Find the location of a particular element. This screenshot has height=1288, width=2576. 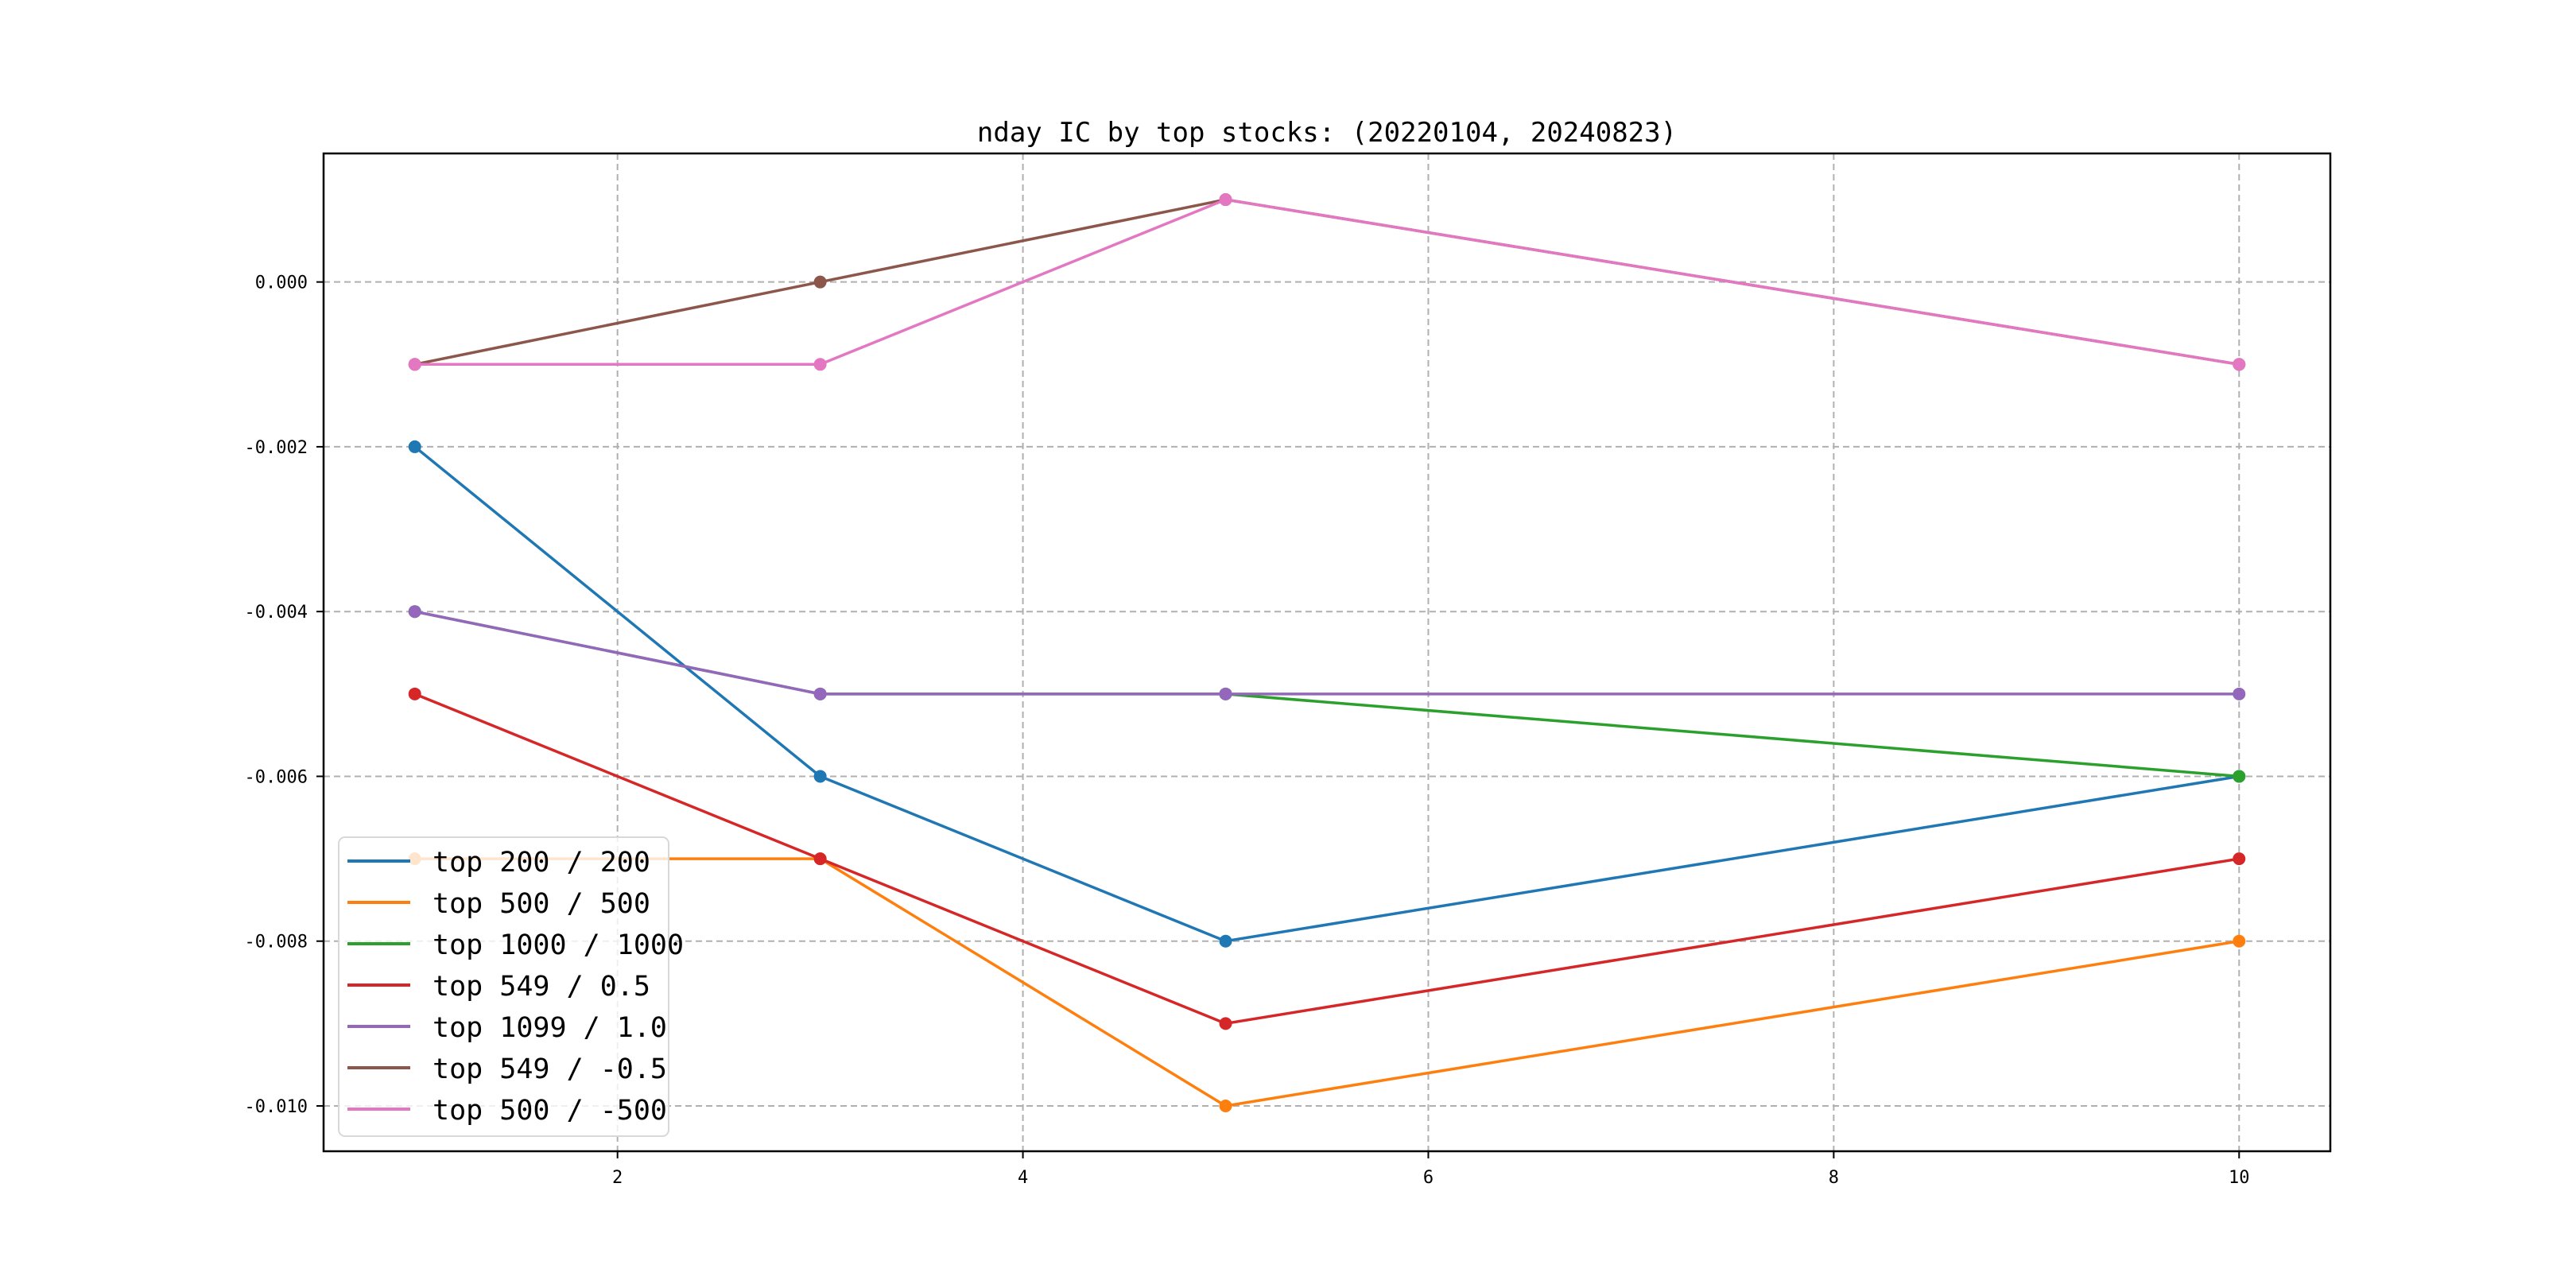

y-tick-label: -0.004 is located at coordinates (276, 613).